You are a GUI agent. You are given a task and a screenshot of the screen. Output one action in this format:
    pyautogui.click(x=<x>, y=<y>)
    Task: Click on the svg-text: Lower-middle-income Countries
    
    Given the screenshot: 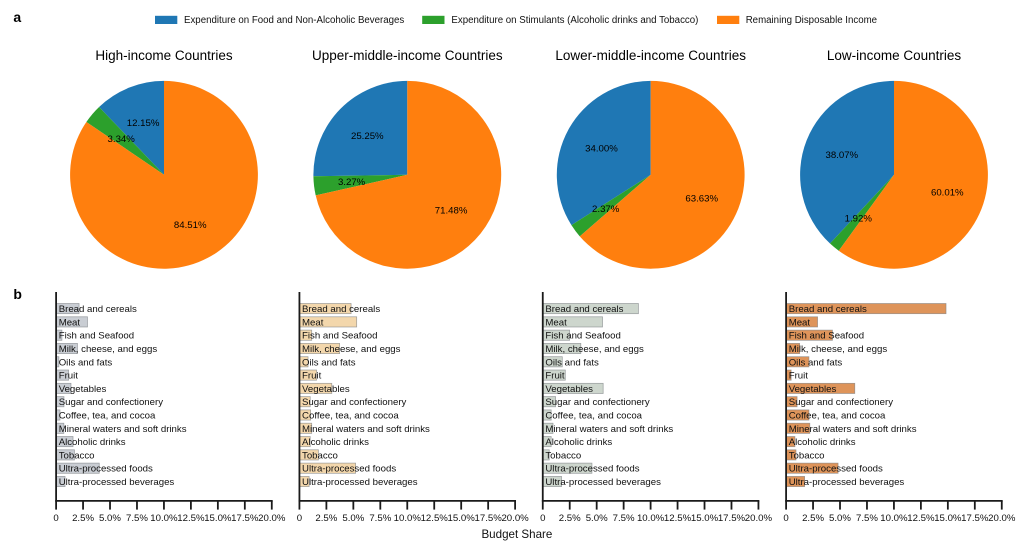 What is the action you would take?
    pyautogui.click(x=650, y=55)
    